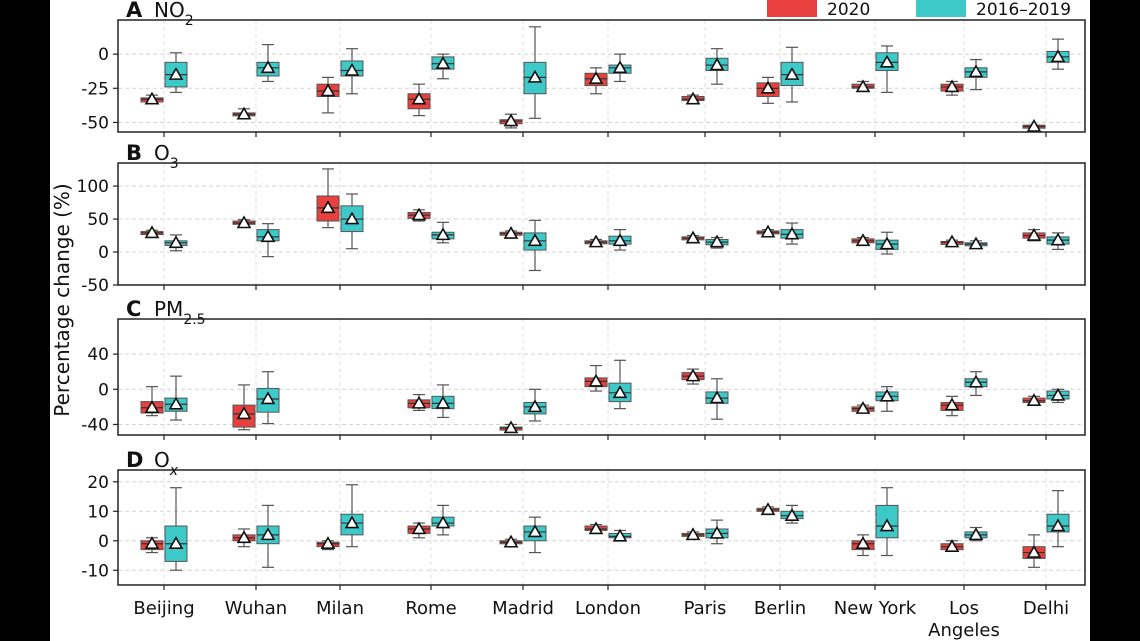 This screenshot has height=641, width=1140. Describe the element at coordinates (523, 608) in the screenshot. I see `x-tick-label: Madrid` at that location.